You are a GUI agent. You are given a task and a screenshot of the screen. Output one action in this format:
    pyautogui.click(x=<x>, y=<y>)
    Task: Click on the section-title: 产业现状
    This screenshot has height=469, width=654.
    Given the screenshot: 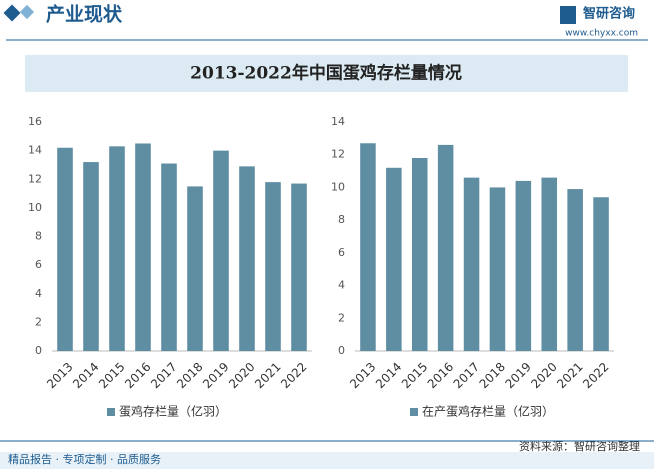 What is the action you would take?
    pyautogui.click(x=84, y=14)
    